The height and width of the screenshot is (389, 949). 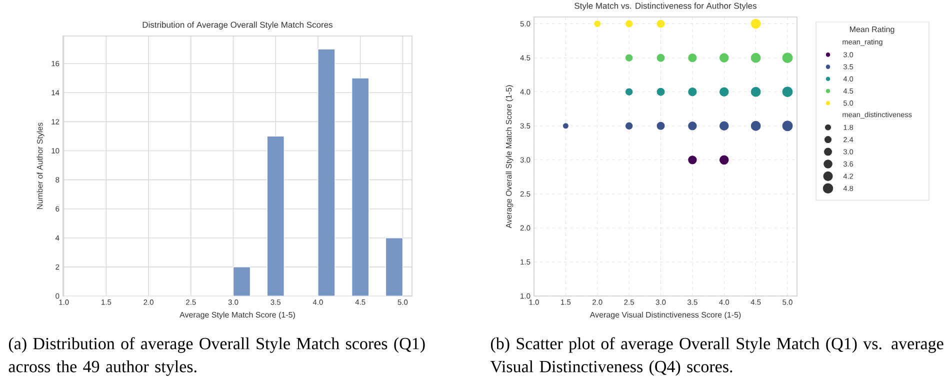 I want to click on x-axis-title: Average Visual Distinctiveness Score (1-5), so click(x=665, y=316).